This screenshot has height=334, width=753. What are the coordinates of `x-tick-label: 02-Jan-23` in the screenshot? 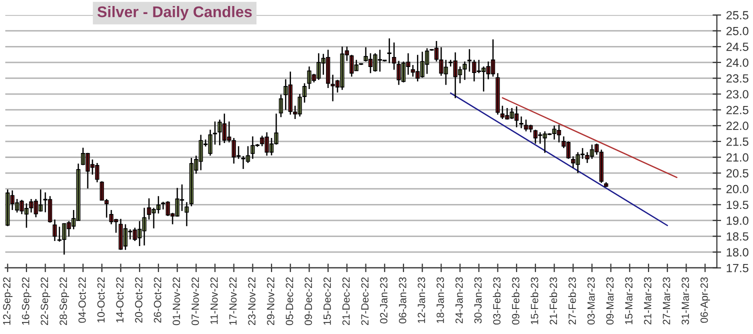 It's located at (384, 300).